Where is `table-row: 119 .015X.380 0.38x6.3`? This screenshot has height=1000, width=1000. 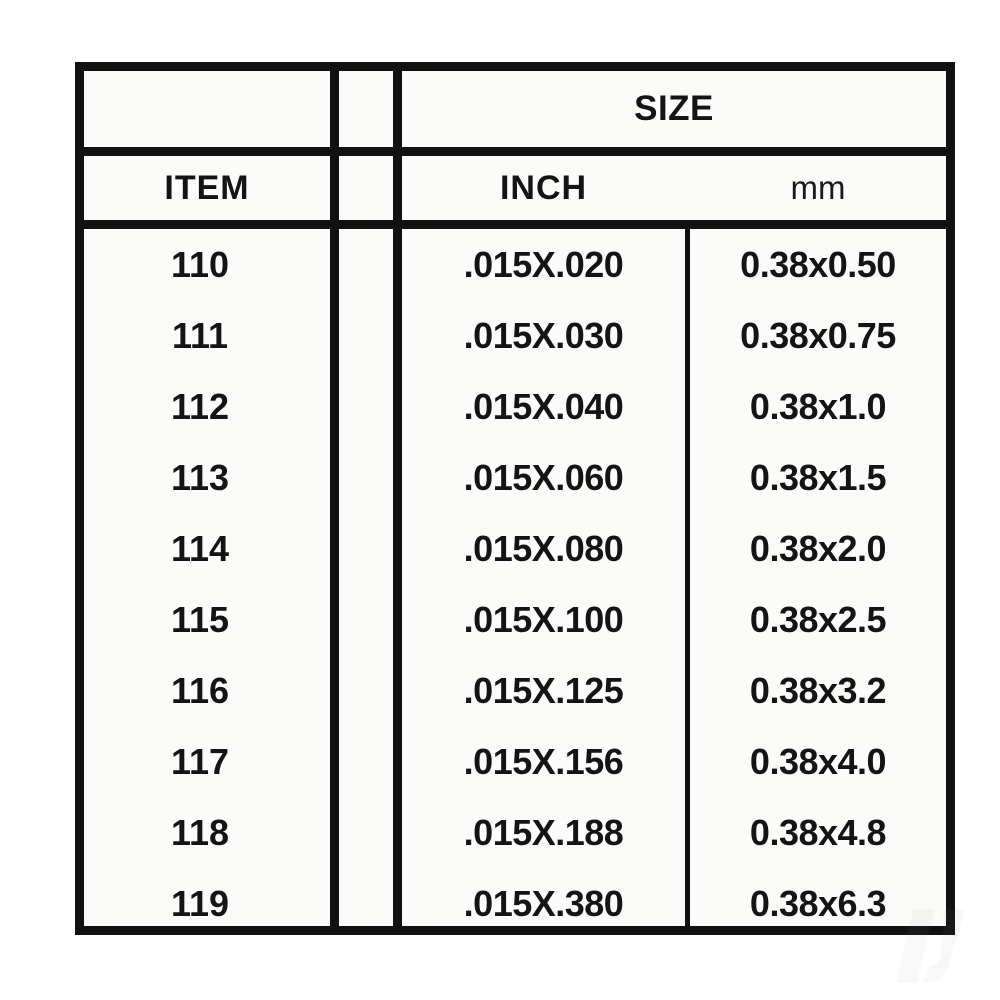 table-row: 119 .015X.380 0.38x6.3 is located at coordinates (515, 903).